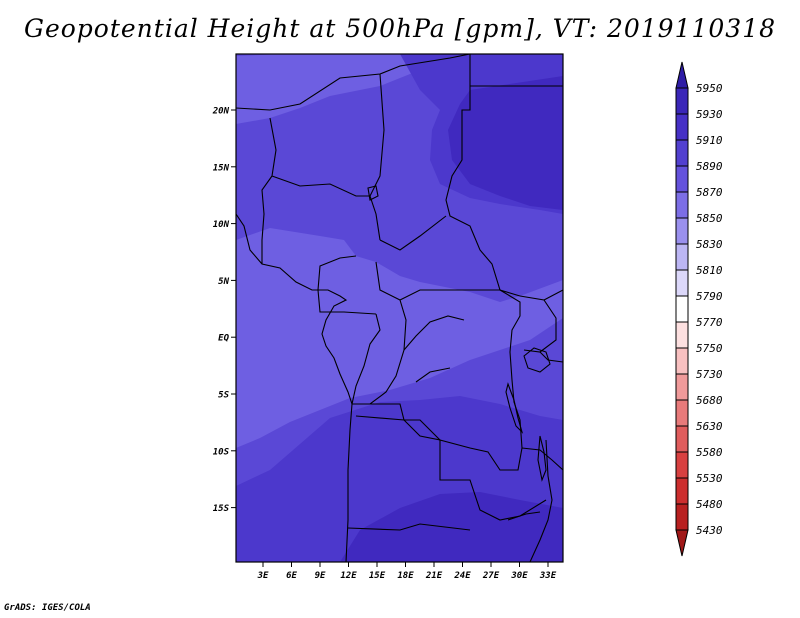 This screenshot has width=800, height=618. Describe the element at coordinates (505, 143) in the screenshot. I see `fill-5910-core` at that location.